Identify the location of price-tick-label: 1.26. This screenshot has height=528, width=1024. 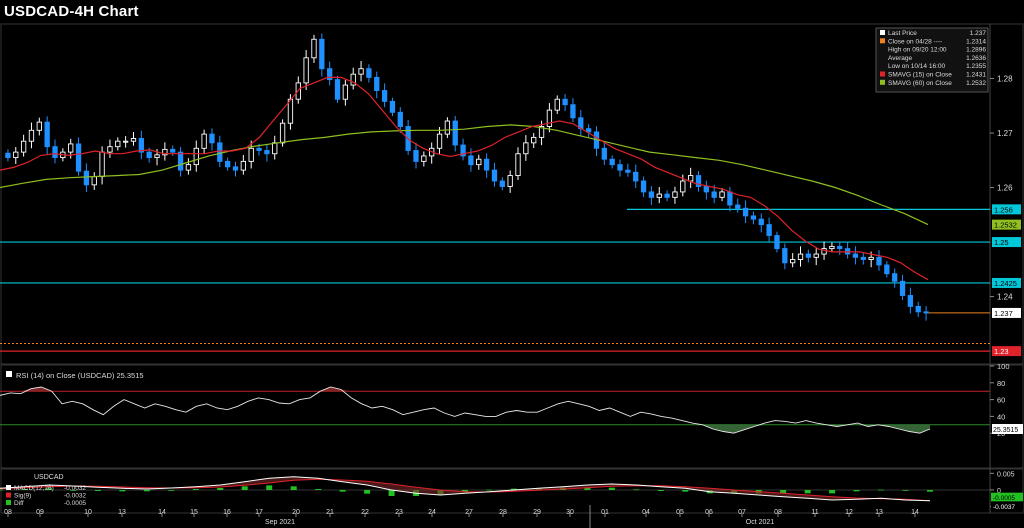
(1005, 188).